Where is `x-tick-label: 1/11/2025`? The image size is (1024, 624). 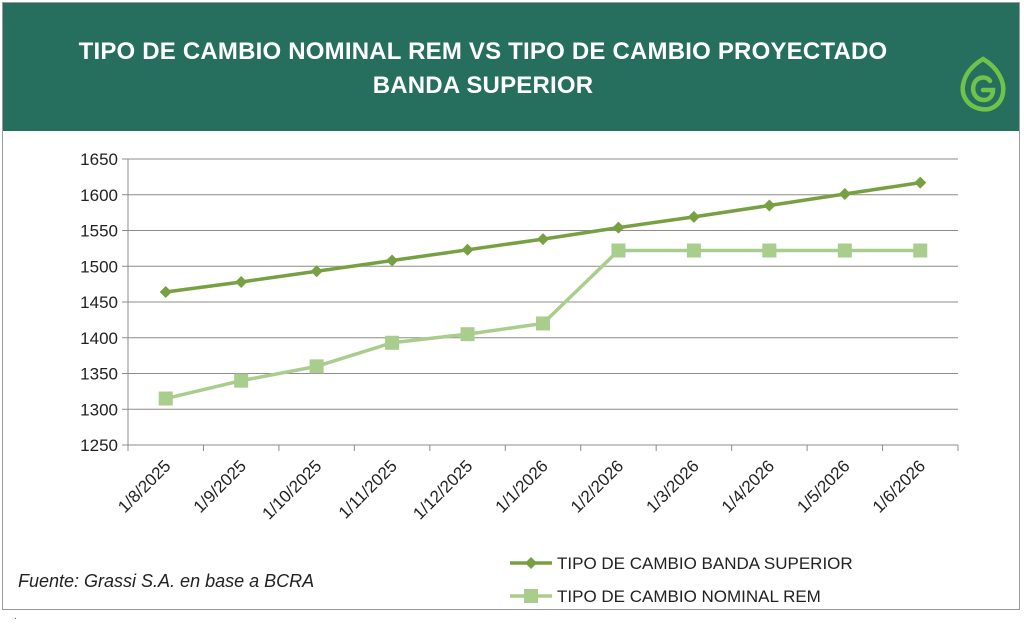 x-tick-label: 1/11/2025 is located at coordinates (368, 489).